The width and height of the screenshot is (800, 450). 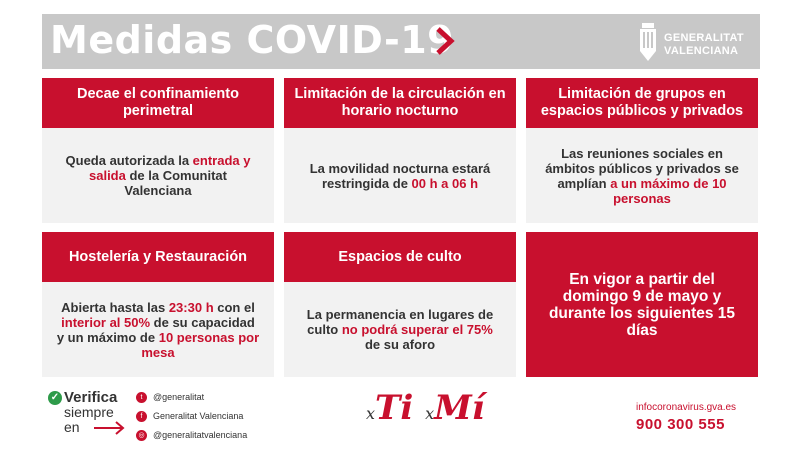 I want to click on body-text: de su aforo, so click(x=400, y=344).